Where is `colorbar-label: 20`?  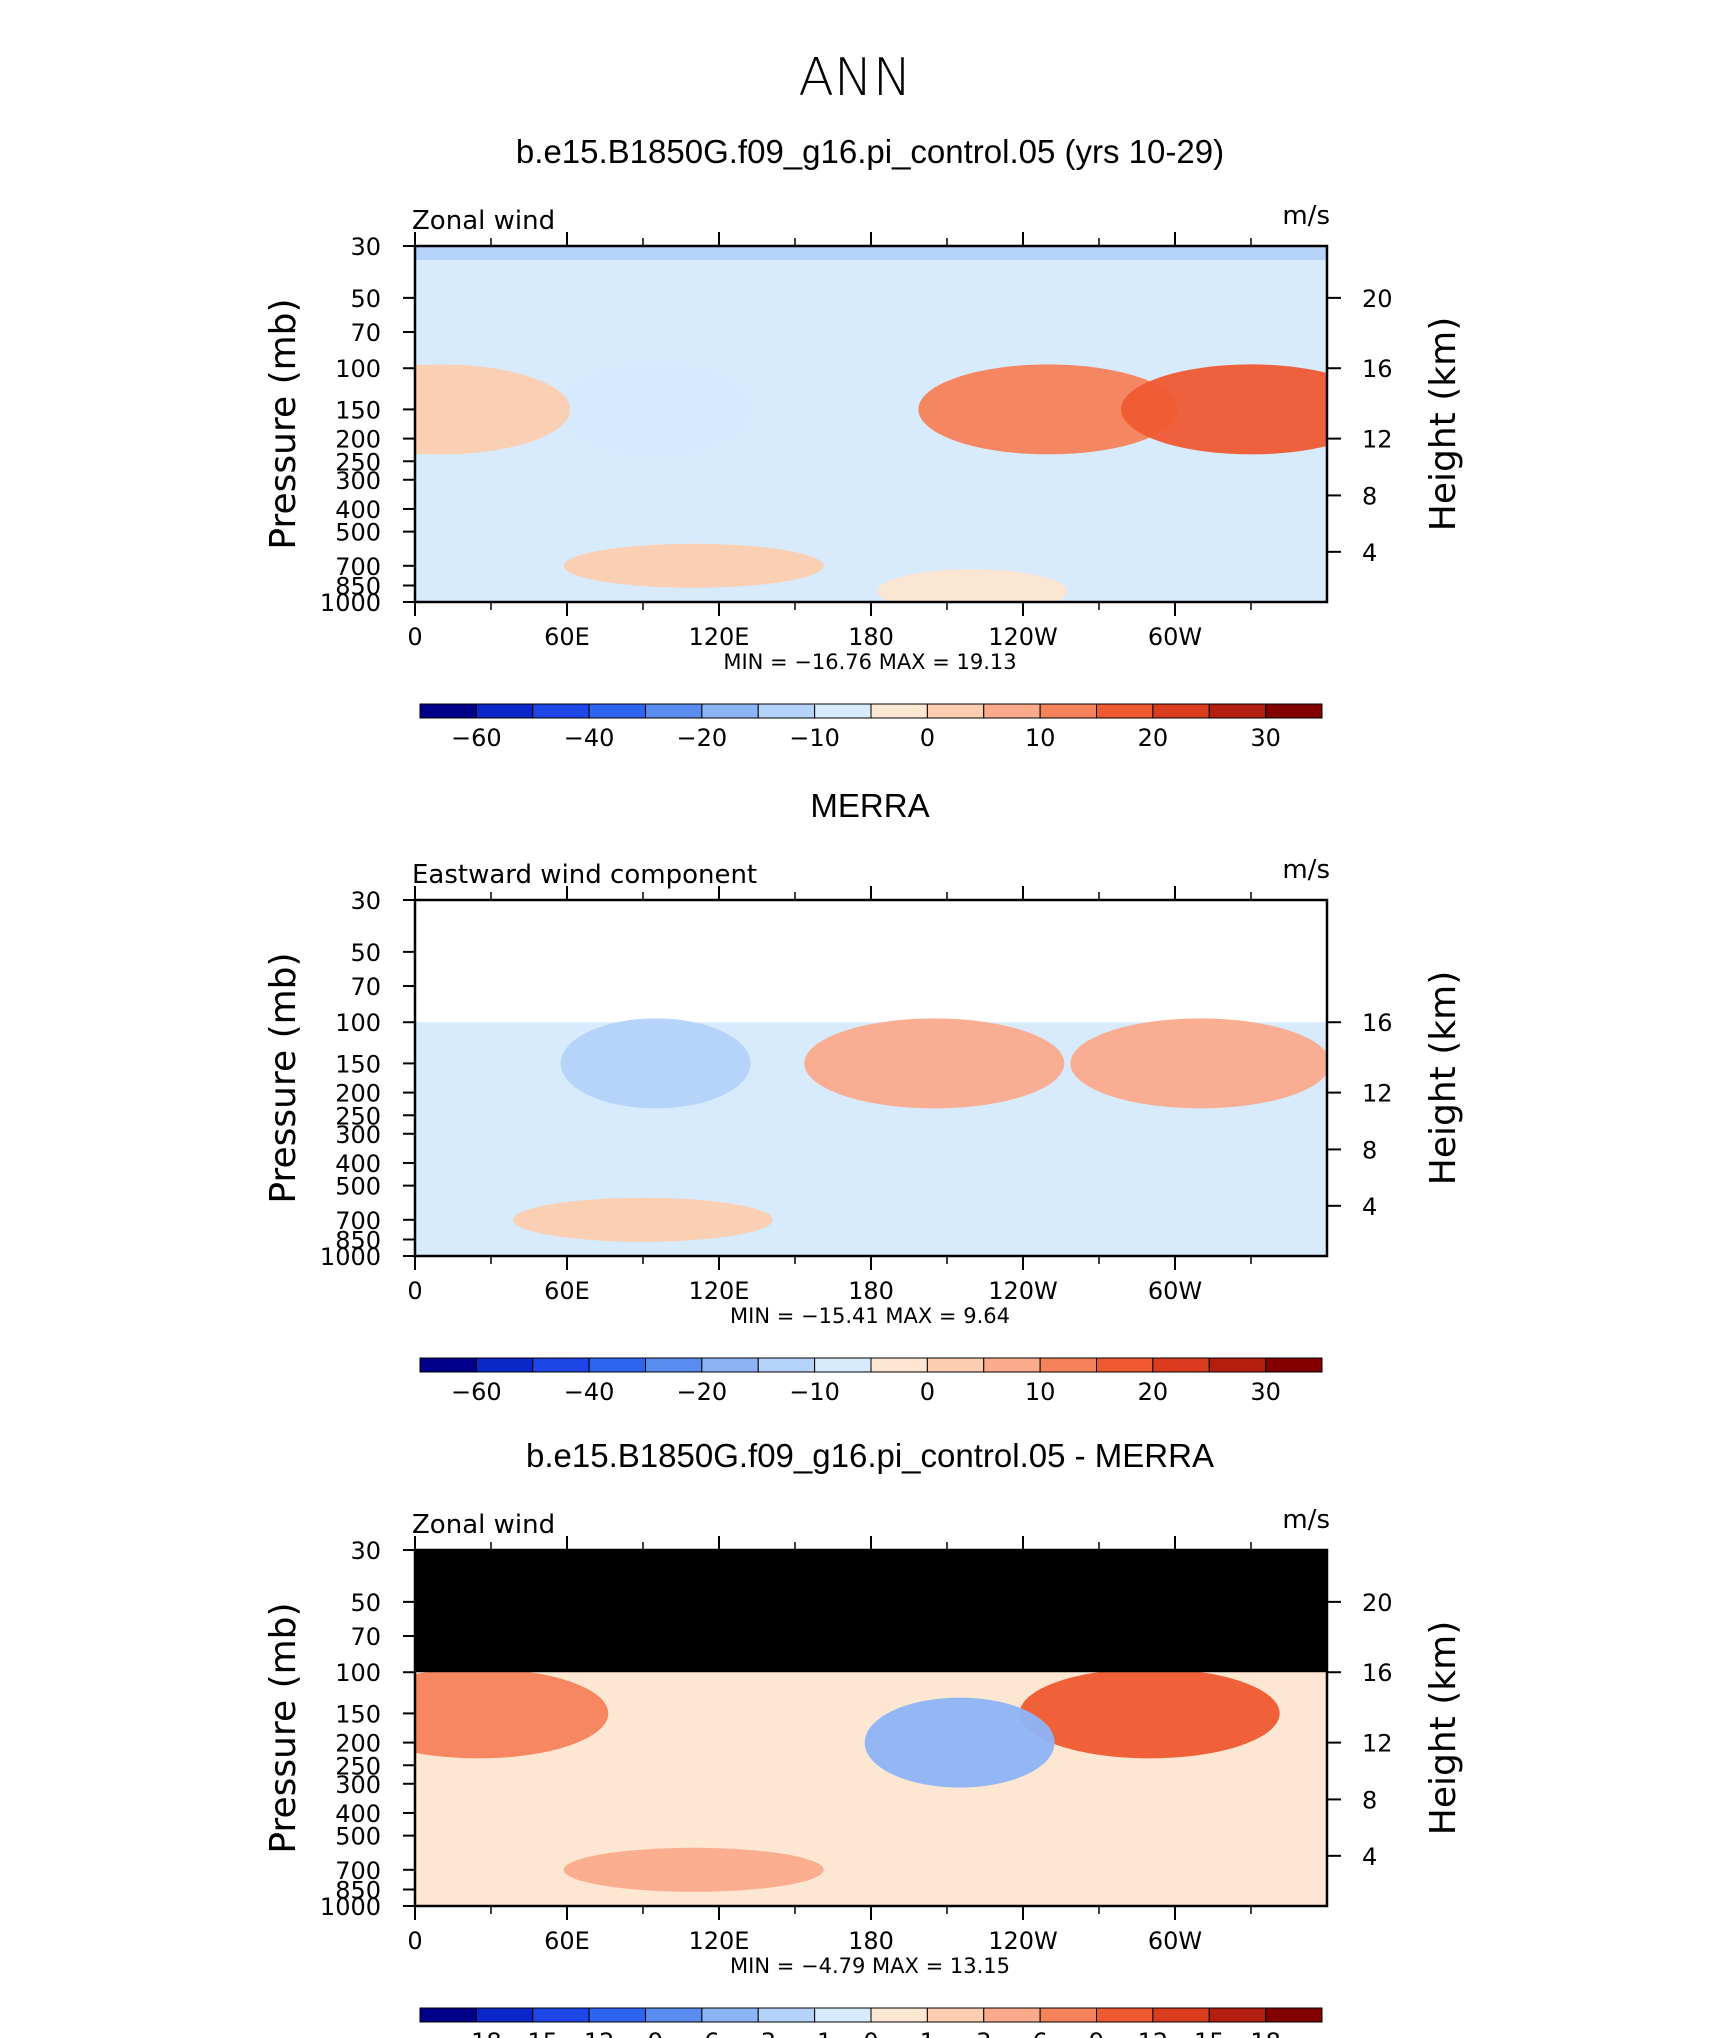 colorbar-label: 20 is located at coordinates (1153, 738).